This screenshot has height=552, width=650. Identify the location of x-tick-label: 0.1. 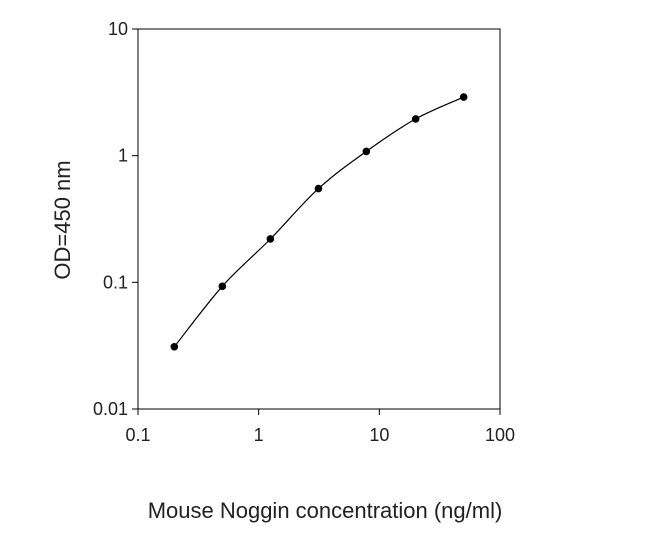
(137, 435).